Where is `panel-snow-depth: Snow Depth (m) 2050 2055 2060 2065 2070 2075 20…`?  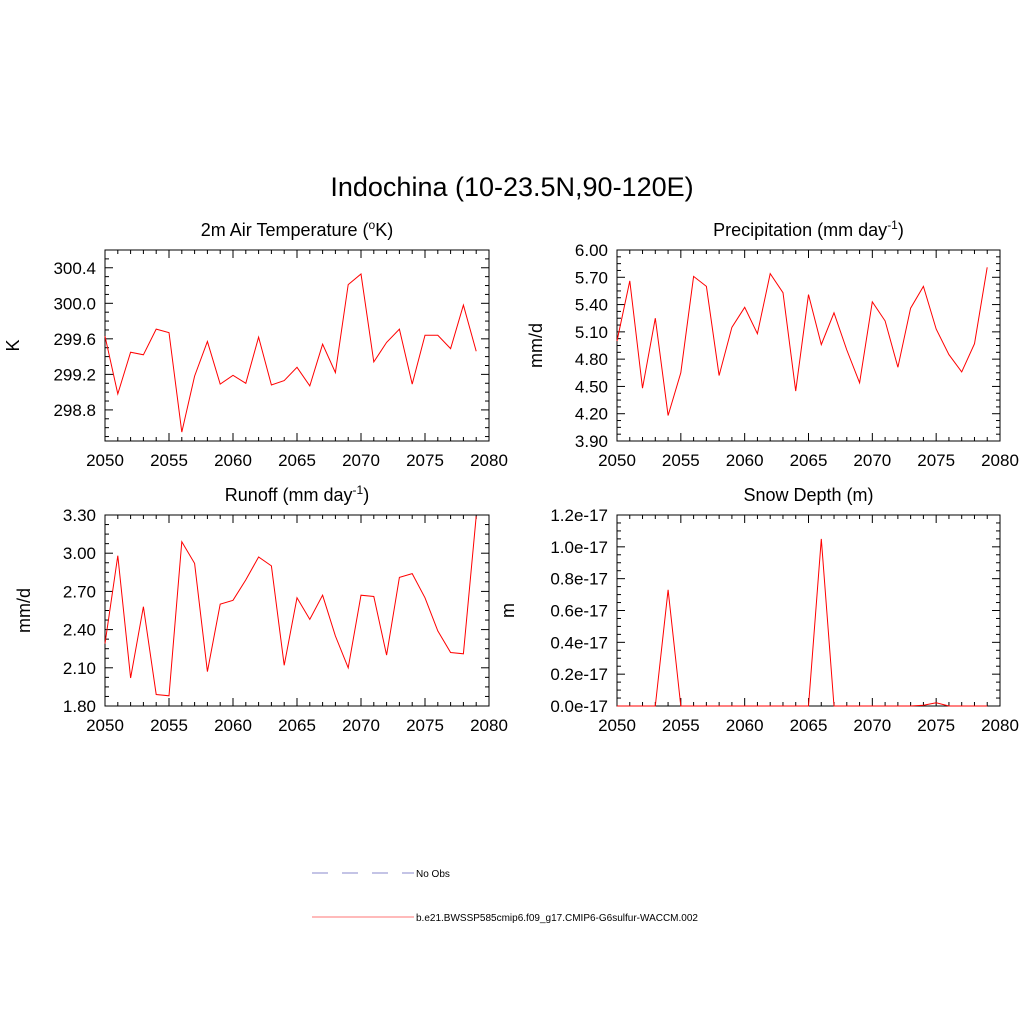 panel-snow-depth: Snow Depth (m) 2050 2055 2060 2065 2070 2075 20… is located at coordinates (758, 610).